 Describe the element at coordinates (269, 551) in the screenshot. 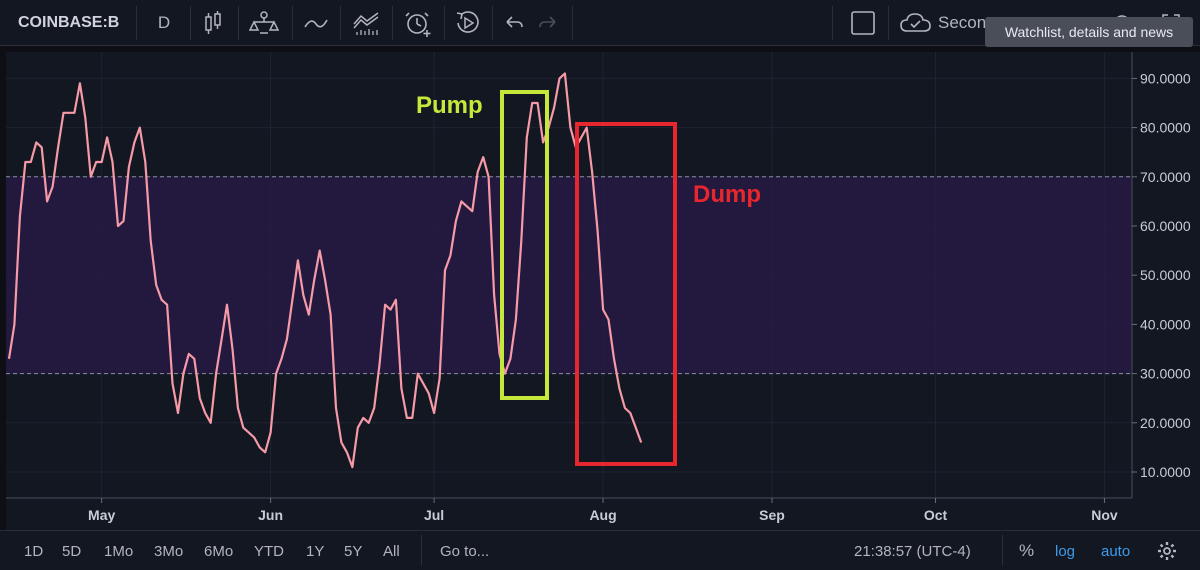

I see `range-button-ytd: YTD` at that location.